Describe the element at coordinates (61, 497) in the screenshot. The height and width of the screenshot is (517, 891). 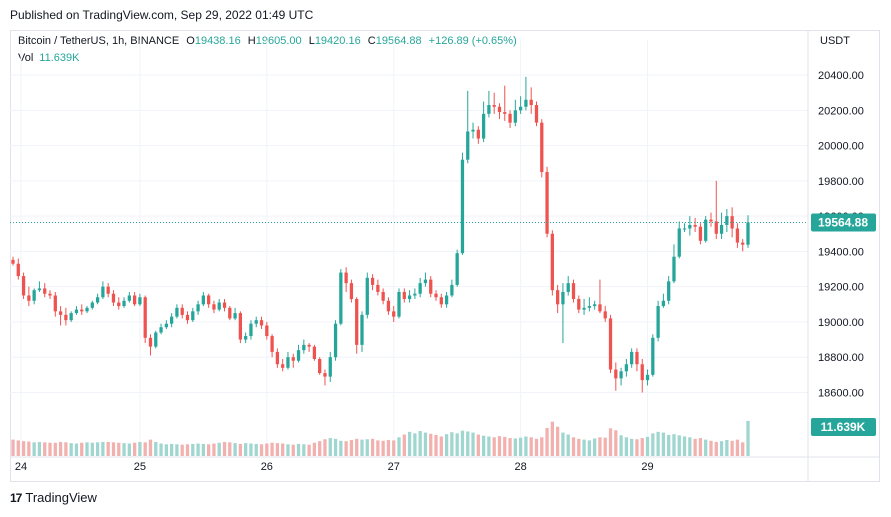
I see `footer-brand: TradingView` at that location.